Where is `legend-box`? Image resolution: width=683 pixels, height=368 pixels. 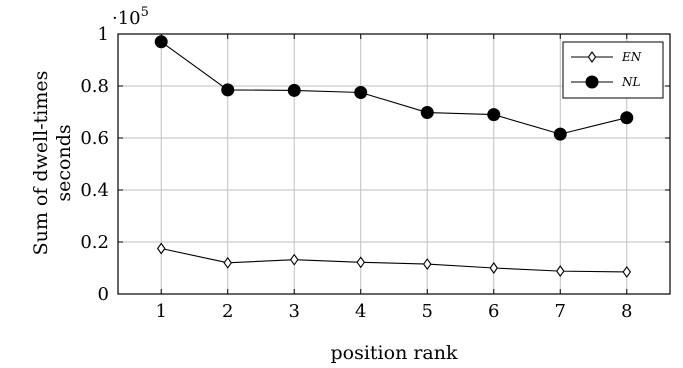 legend-box is located at coordinates (613, 70).